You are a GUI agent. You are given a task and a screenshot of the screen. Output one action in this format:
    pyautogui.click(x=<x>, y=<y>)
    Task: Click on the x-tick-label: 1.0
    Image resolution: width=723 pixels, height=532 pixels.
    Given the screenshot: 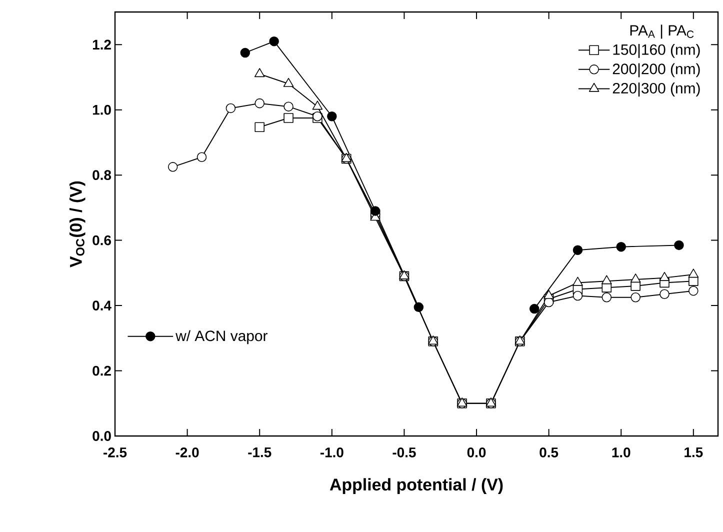 What is the action you would take?
    pyautogui.click(x=621, y=452)
    